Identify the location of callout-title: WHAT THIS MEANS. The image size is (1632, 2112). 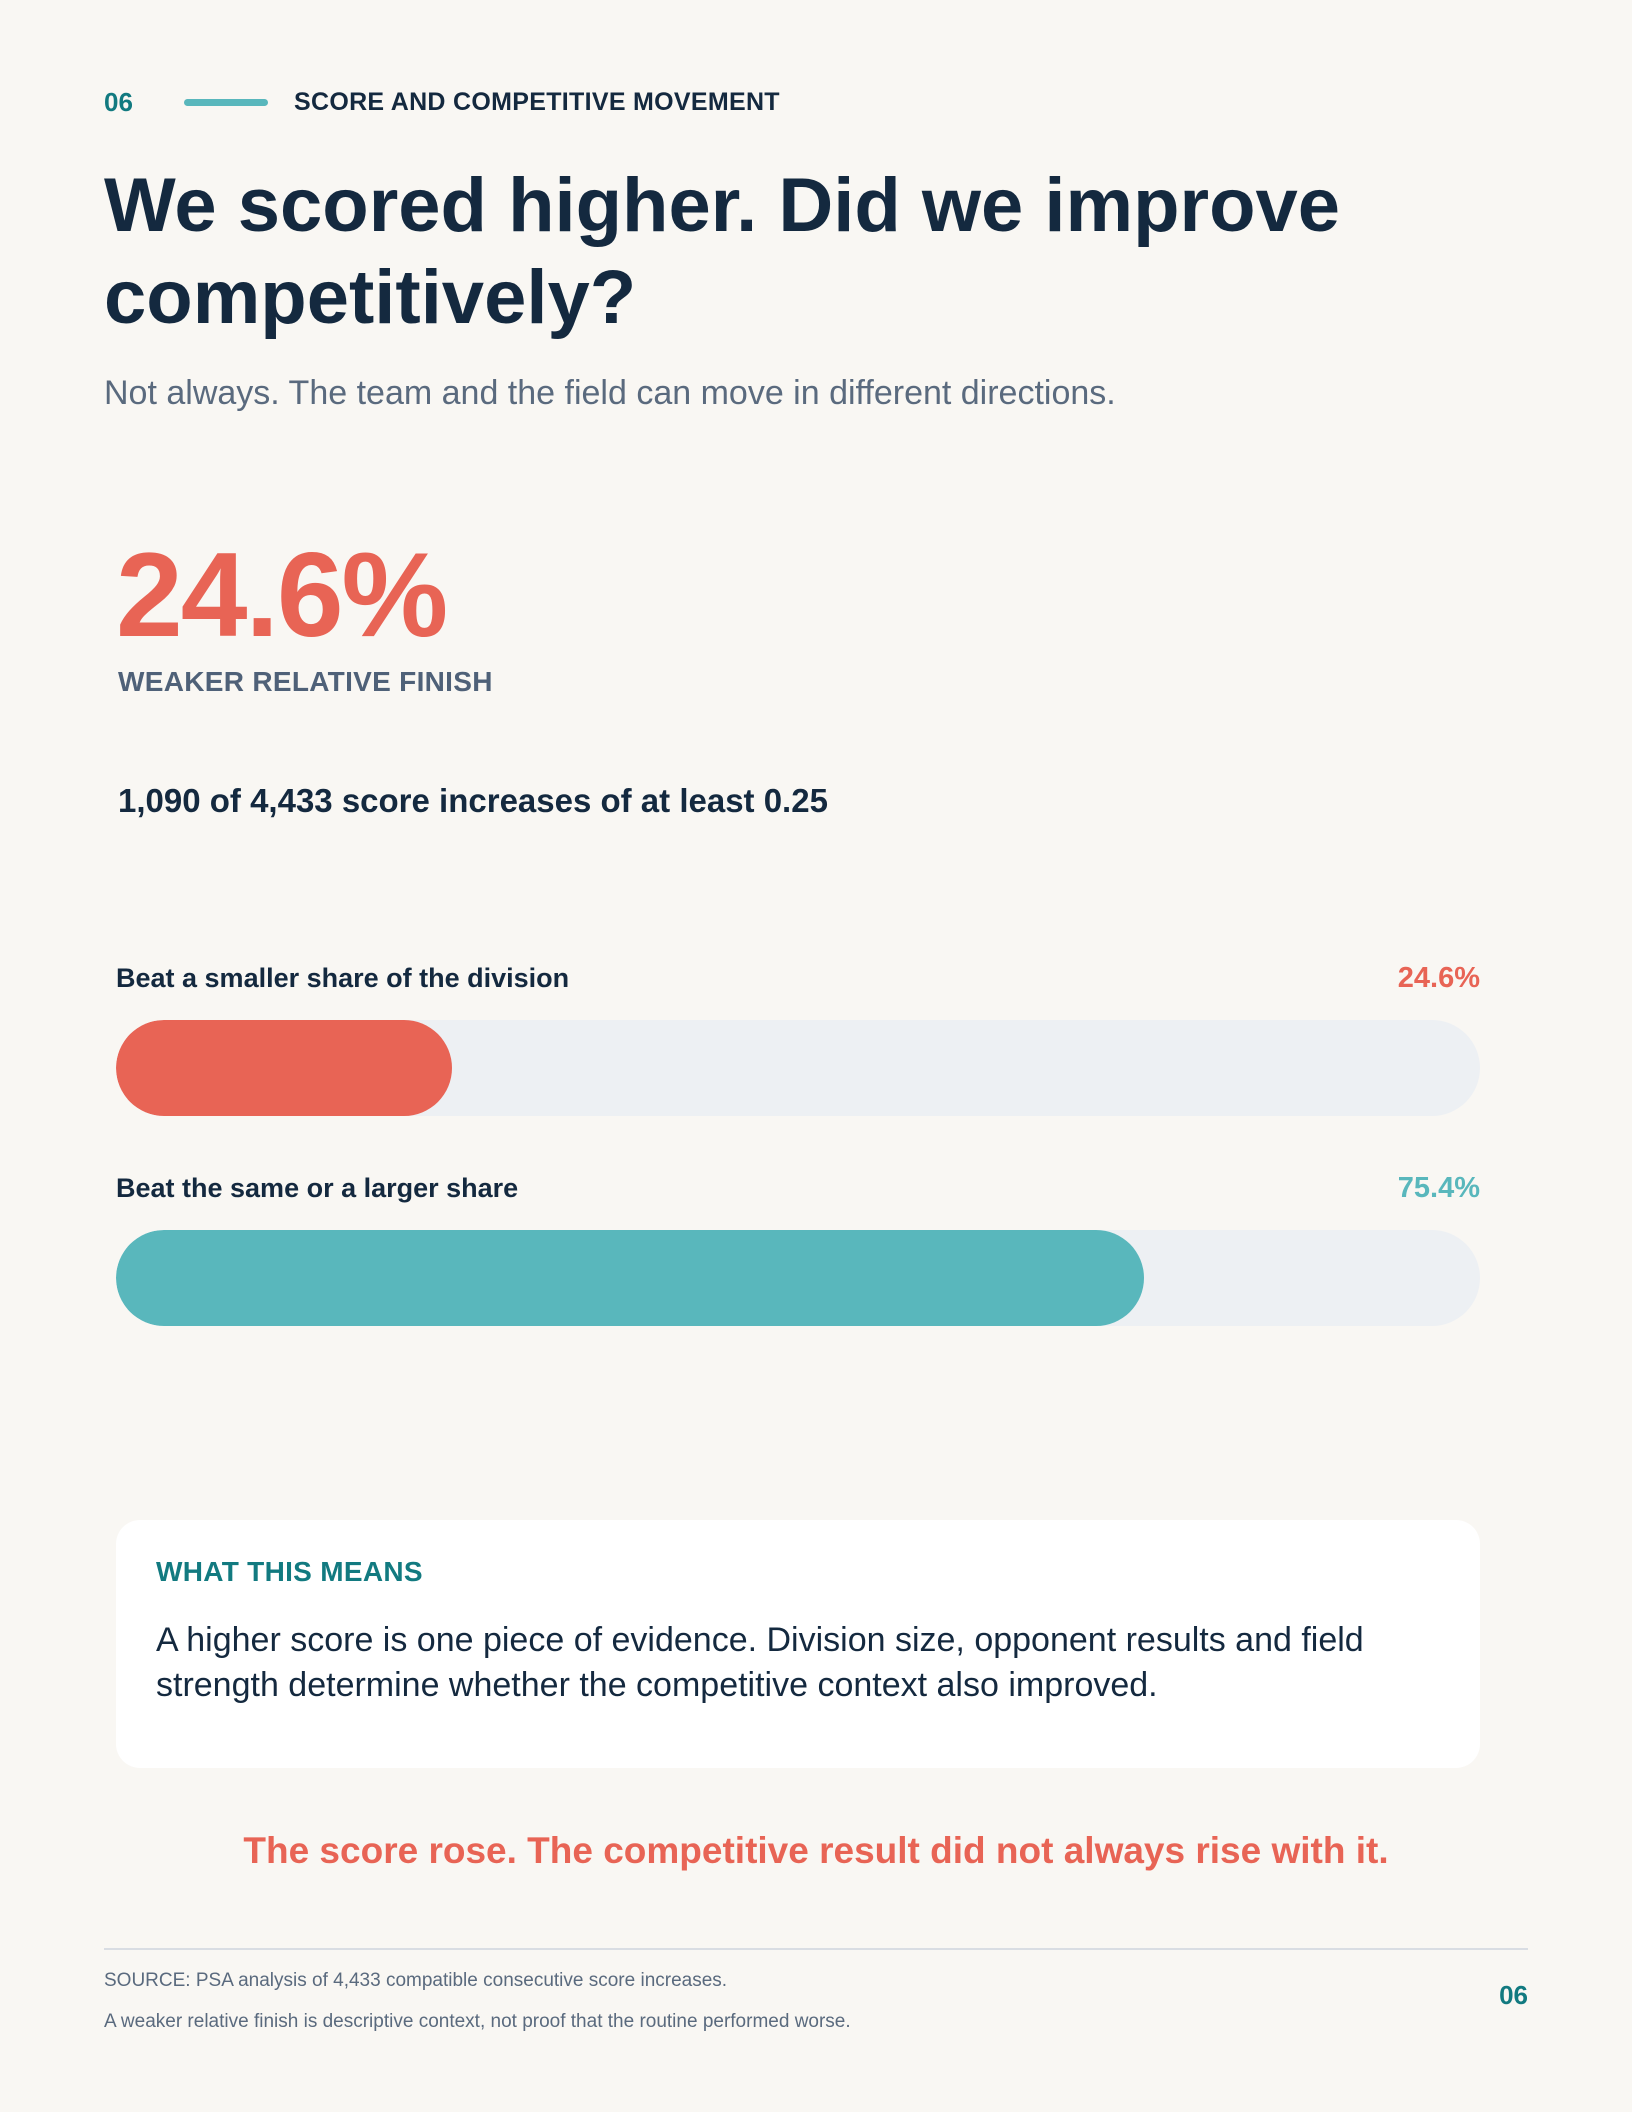
(289, 1571).